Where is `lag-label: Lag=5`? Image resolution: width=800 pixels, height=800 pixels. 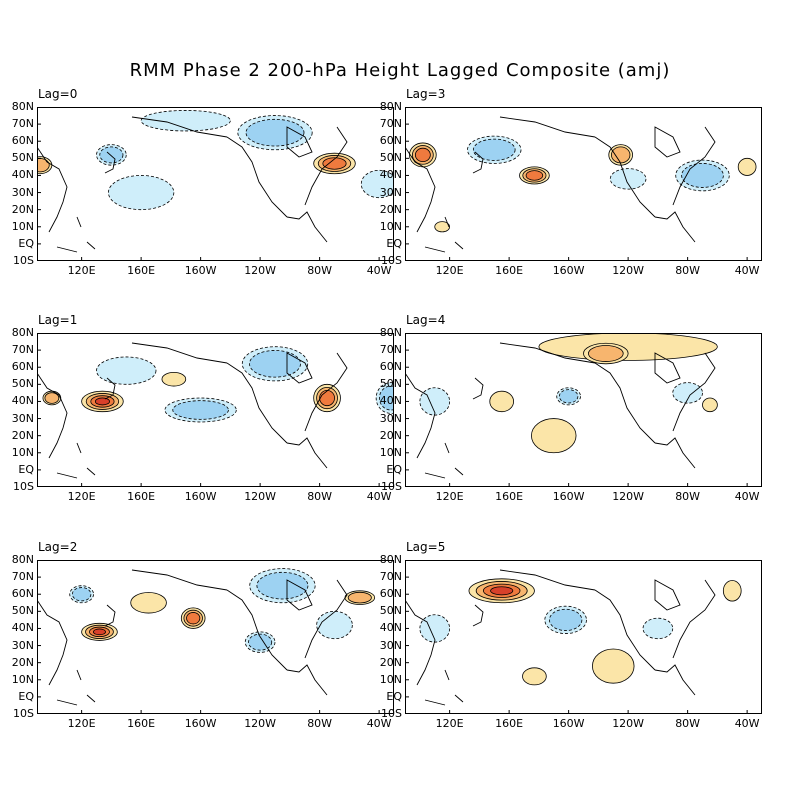 lag-label: Lag=5 is located at coordinates (426, 547).